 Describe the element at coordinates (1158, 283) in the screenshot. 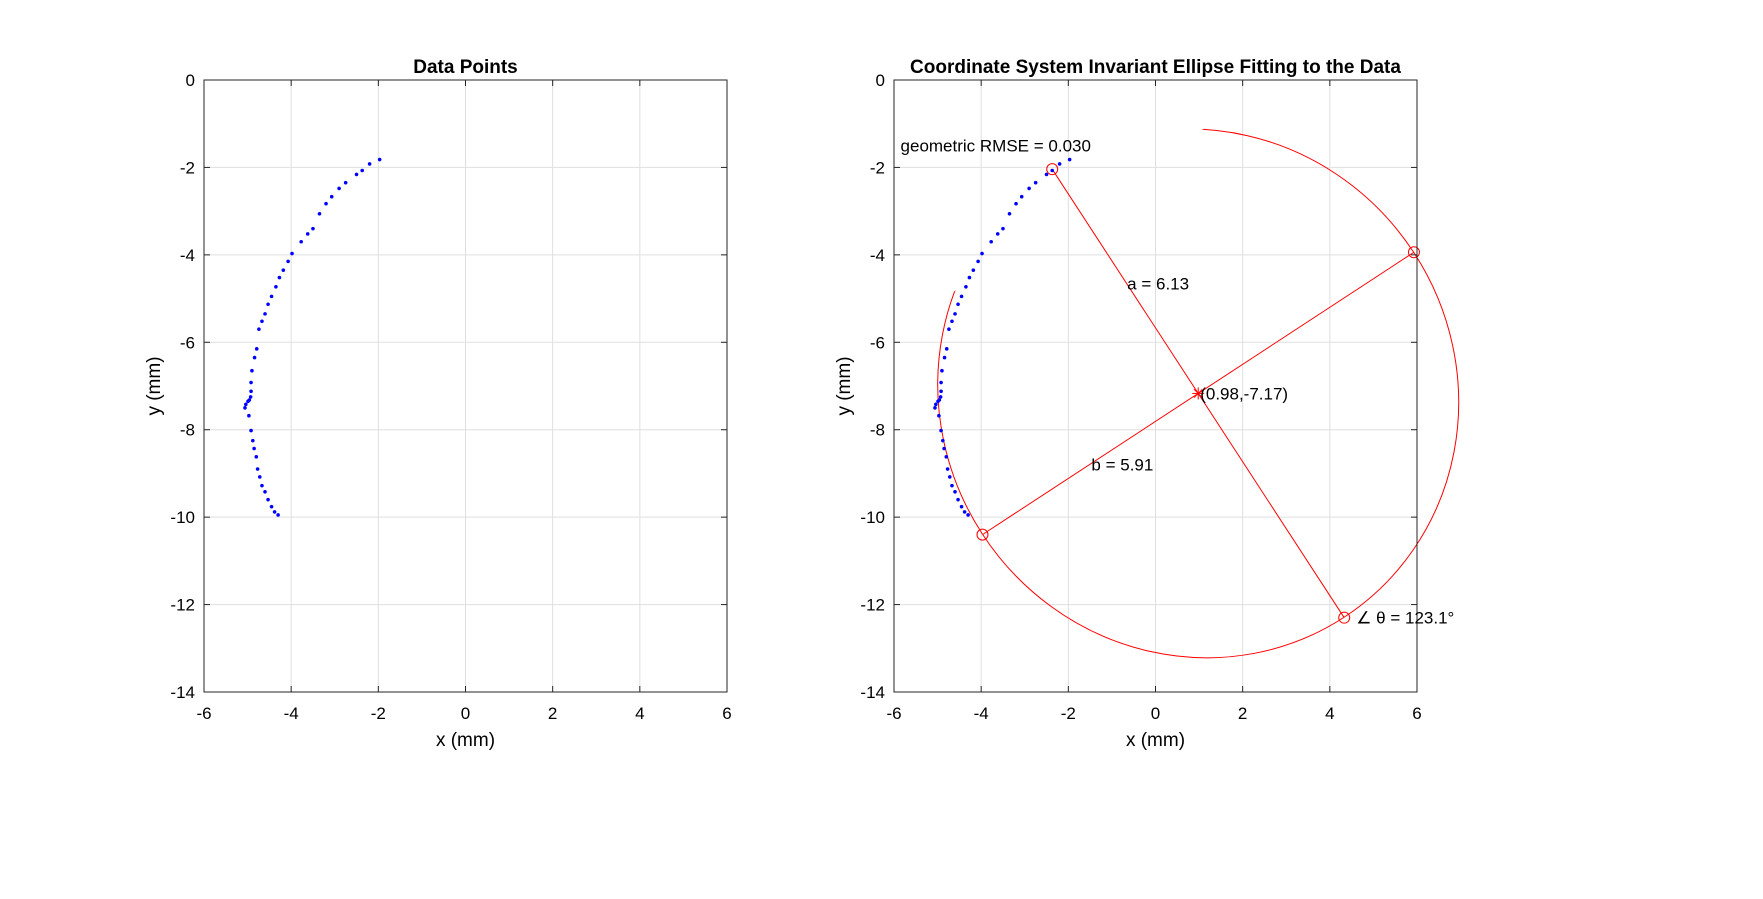

I see `semi-major-axis-annotation: a = 6.13` at that location.